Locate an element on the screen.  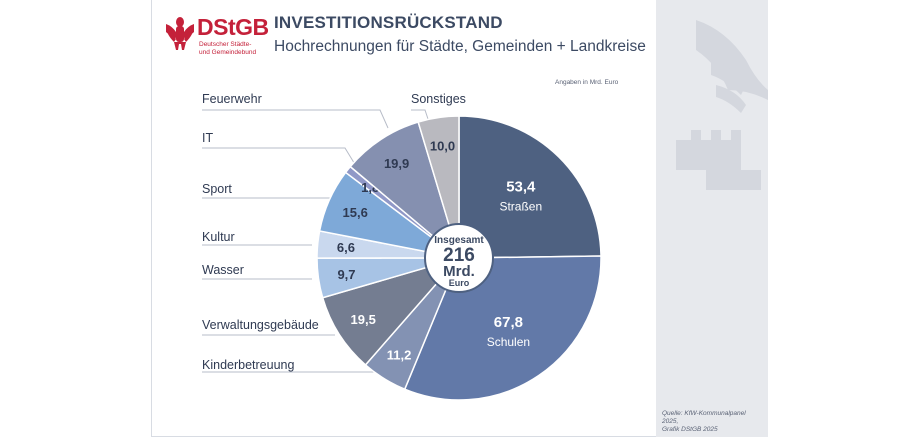
label-kinderbetreuung: Kinderbetreuung is located at coordinates (248, 365).